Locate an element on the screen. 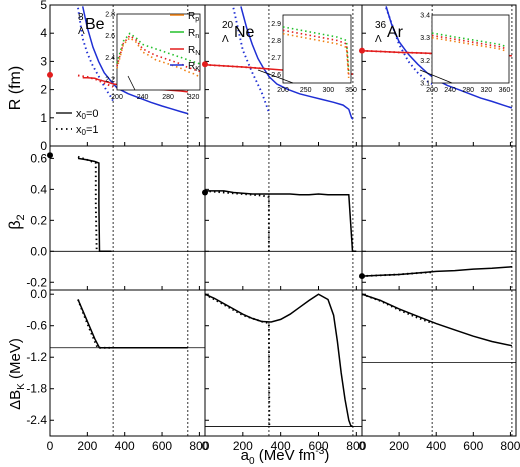 The width and height of the screenshot is (520, 467). xtick-label-dB-2-3: 600 is located at coordinates (473, 446).